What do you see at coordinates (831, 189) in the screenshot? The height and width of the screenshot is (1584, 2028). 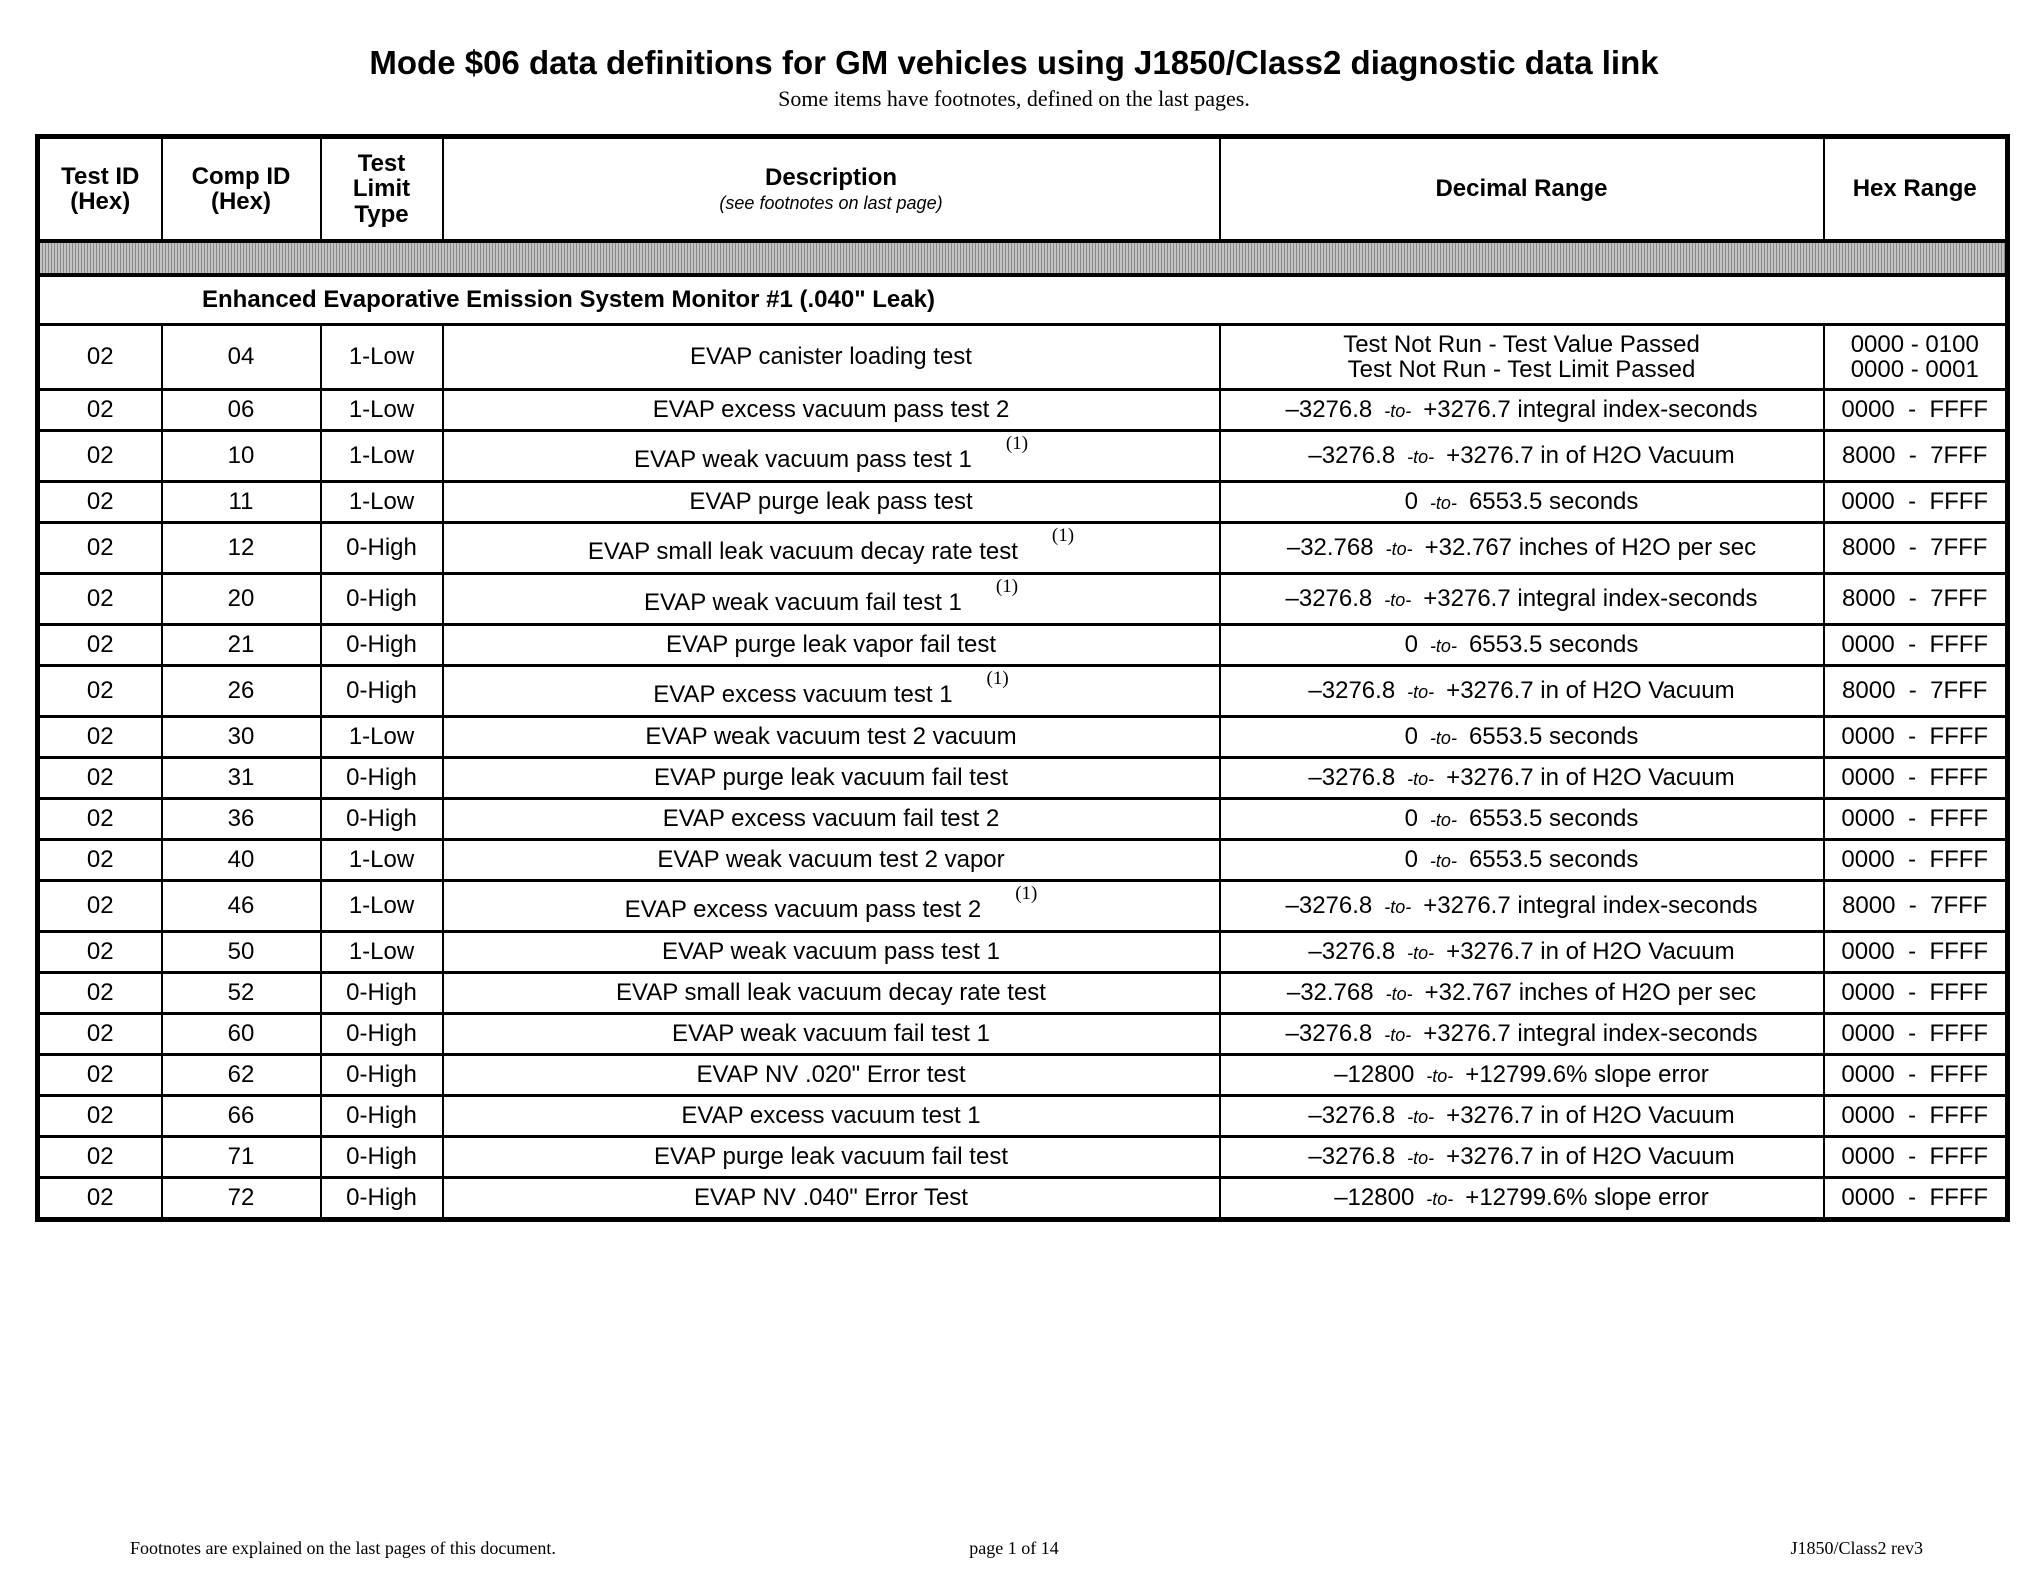 I see `col-description: Description (see footnotes on last page)` at bounding box center [831, 189].